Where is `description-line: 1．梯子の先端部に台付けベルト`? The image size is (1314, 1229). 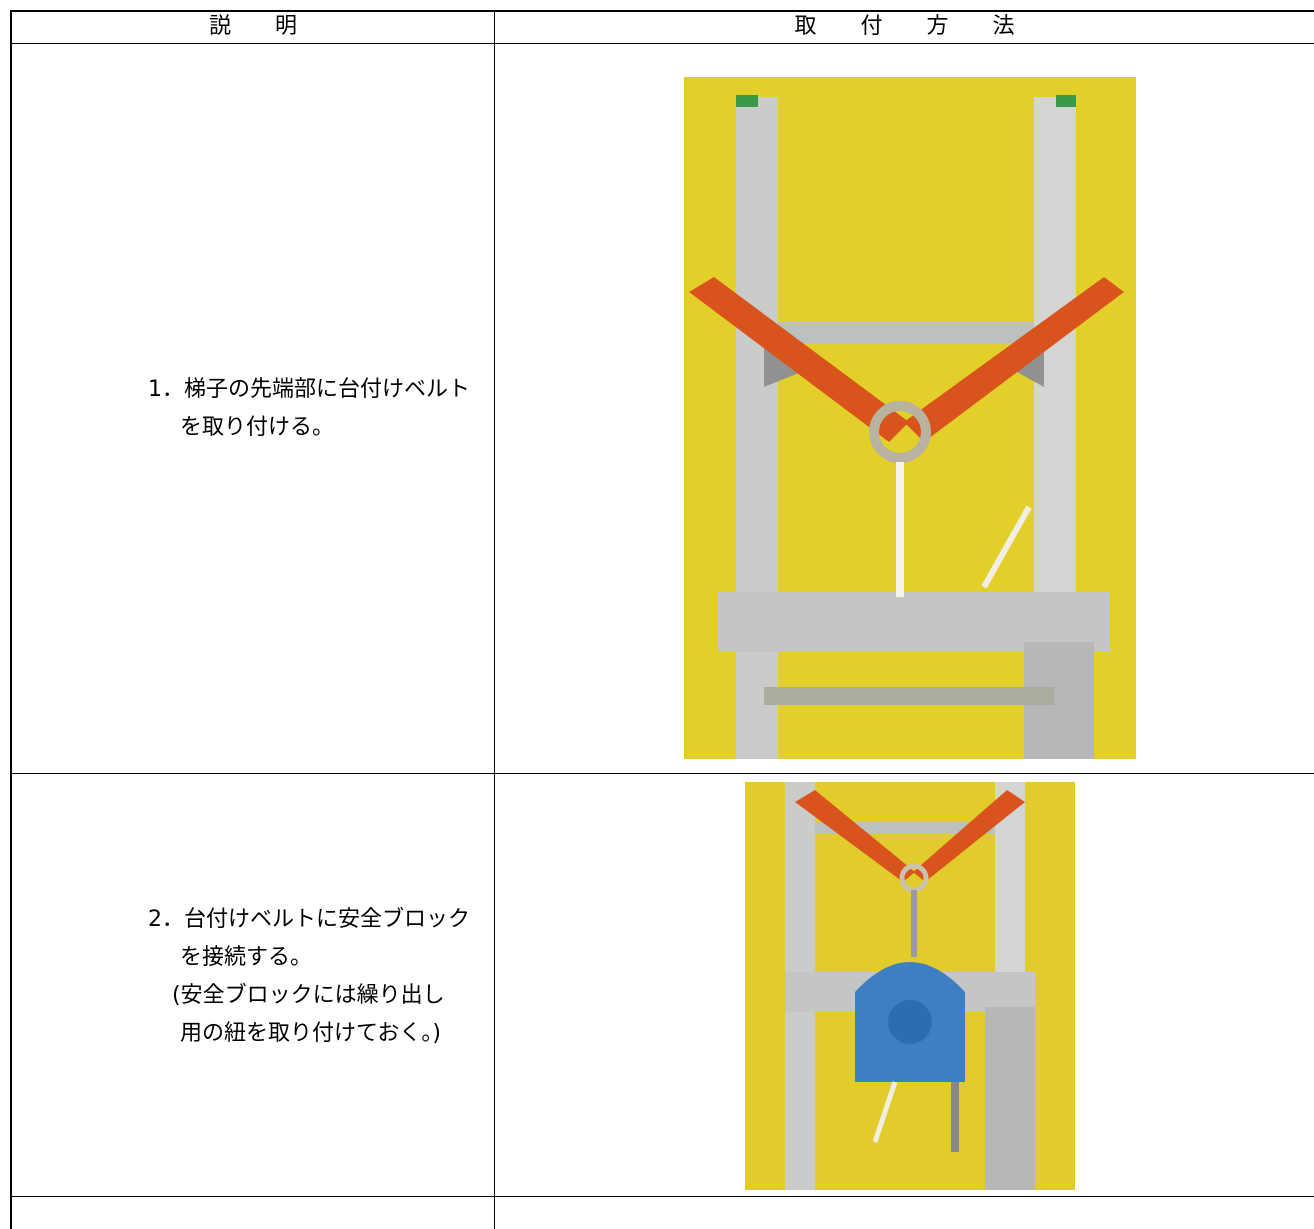
description-line: 1．梯子の先端部に台付けベルト is located at coordinates (309, 389).